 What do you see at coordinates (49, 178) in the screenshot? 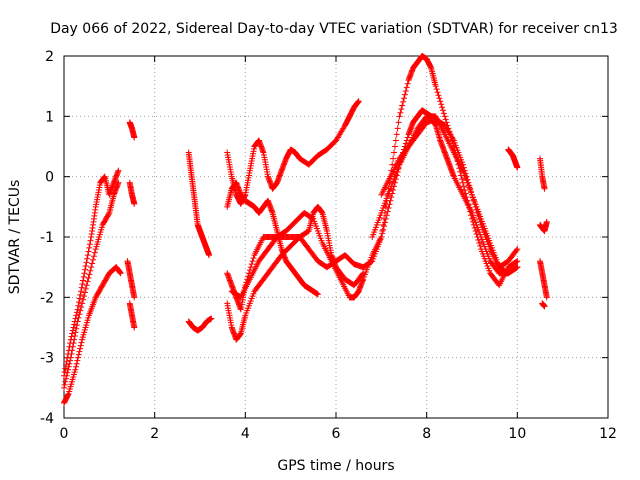
I see `y-tick-label: 0` at bounding box center [49, 178].